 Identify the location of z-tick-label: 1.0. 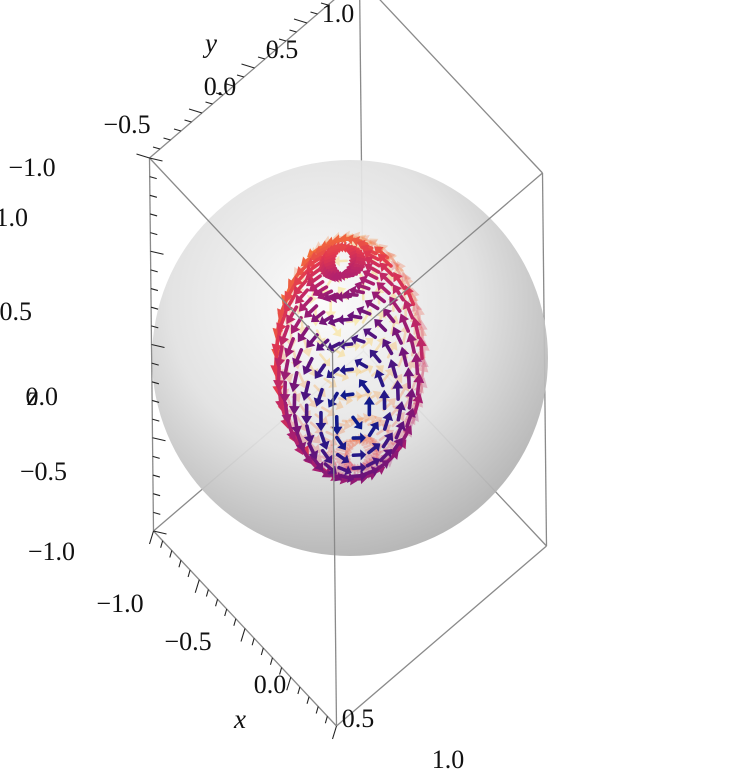
(14, 217).